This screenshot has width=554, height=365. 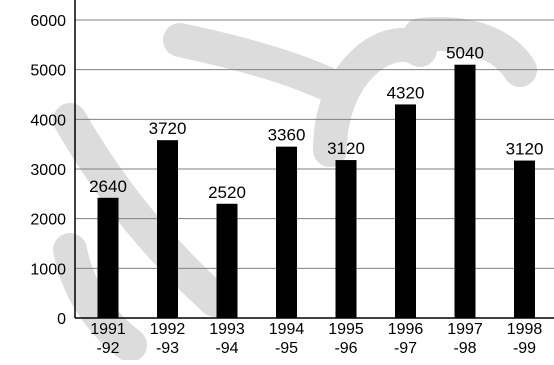 I want to click on x-tick-label: 1993 -94, so click(x=227, y=339).